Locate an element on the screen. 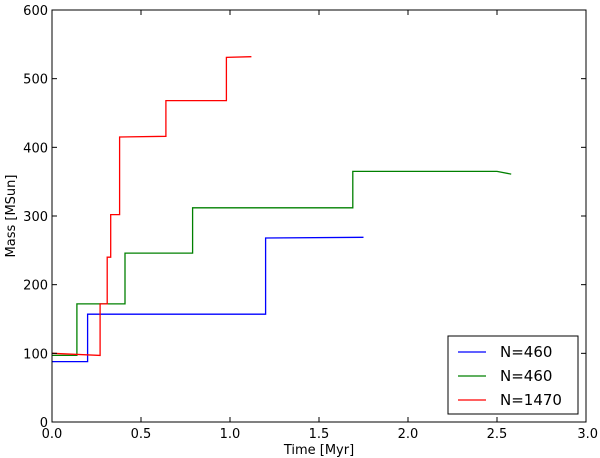  x-tick-label: 1.5 is located at coordinates (319, 434).